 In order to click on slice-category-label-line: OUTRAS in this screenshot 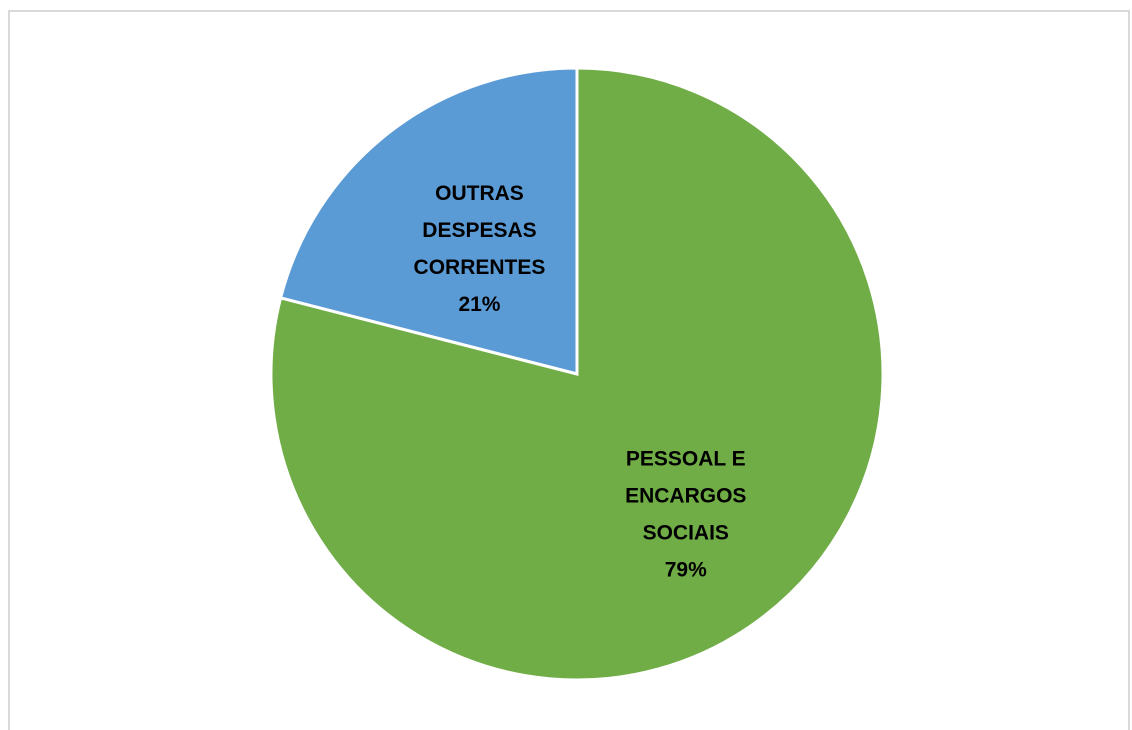, I will do `click(479, 193)`.